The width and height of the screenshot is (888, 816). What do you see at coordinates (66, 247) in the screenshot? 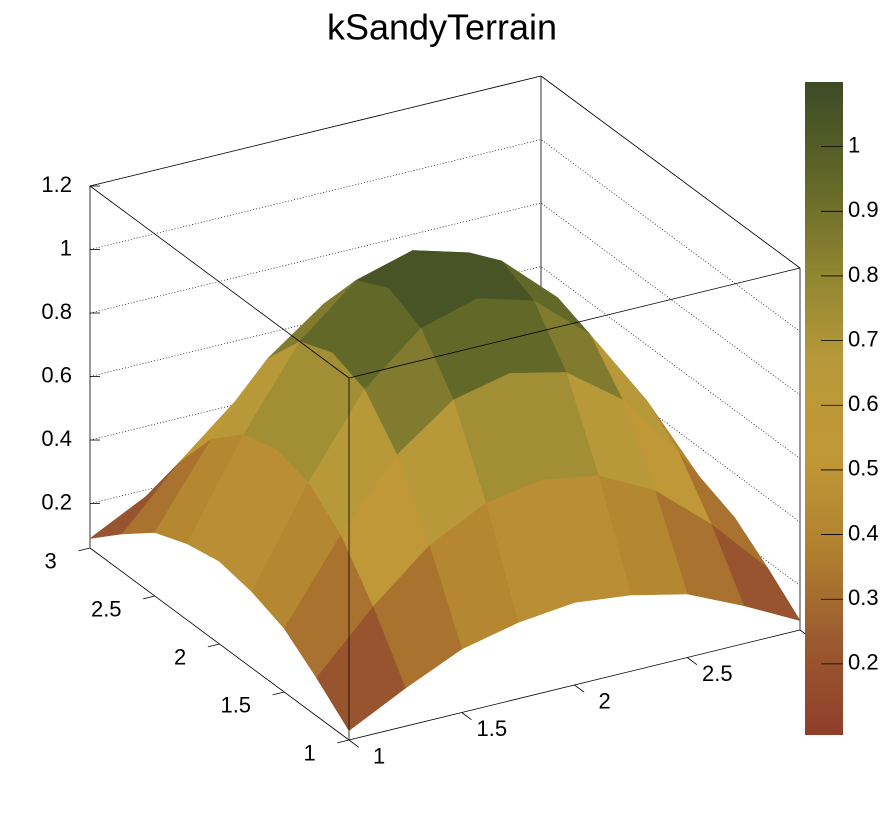
I see `z-tick-label: 1` at bounding box center [66, 247].